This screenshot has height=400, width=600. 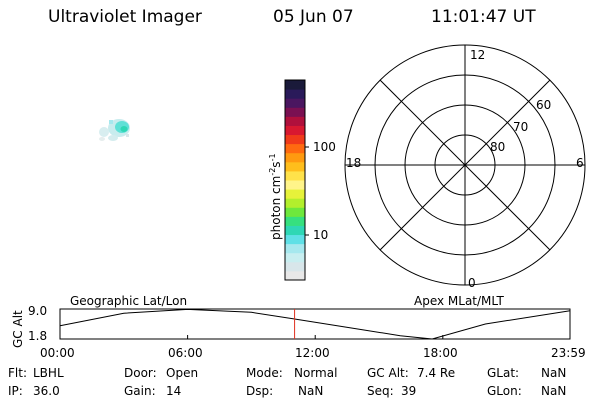 What do you see at coordinates (114, 130) in the screenshot?
I see `aurora-blob` at bounding box center [114, 130].